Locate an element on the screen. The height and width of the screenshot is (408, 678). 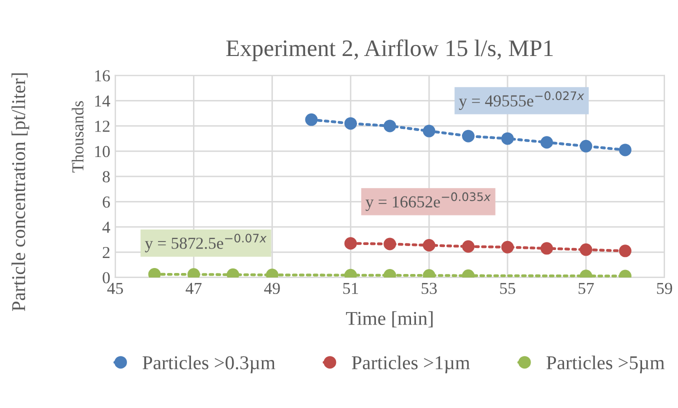
annotation: y = 5872.5e$^{−0.07x}$ is located at coordinates (205, 243).